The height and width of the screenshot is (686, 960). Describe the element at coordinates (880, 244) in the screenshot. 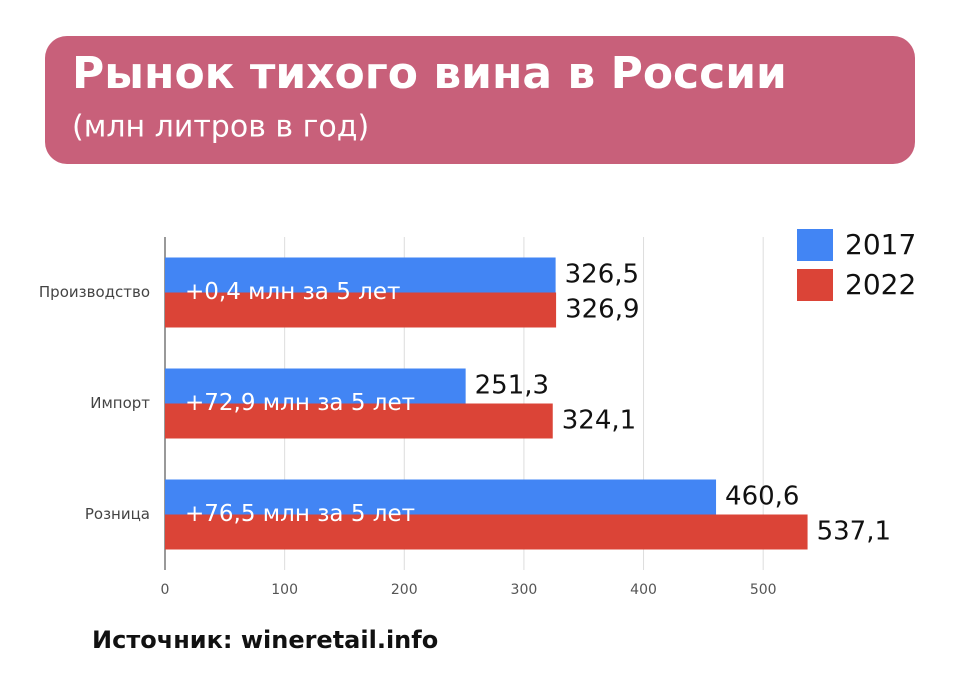

I see `legend-label: 2017` at that location.